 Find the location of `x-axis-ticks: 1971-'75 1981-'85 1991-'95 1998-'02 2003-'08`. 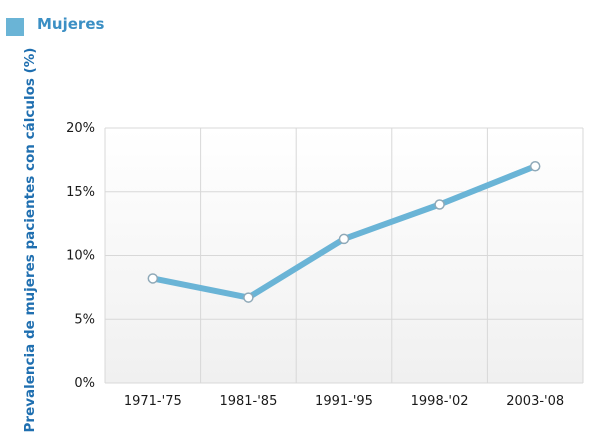

x-axis-ticks: 1971-'75 1981-'85 1991-'95 1998-'02 2003-'08 is located at coordinates (344, 401).